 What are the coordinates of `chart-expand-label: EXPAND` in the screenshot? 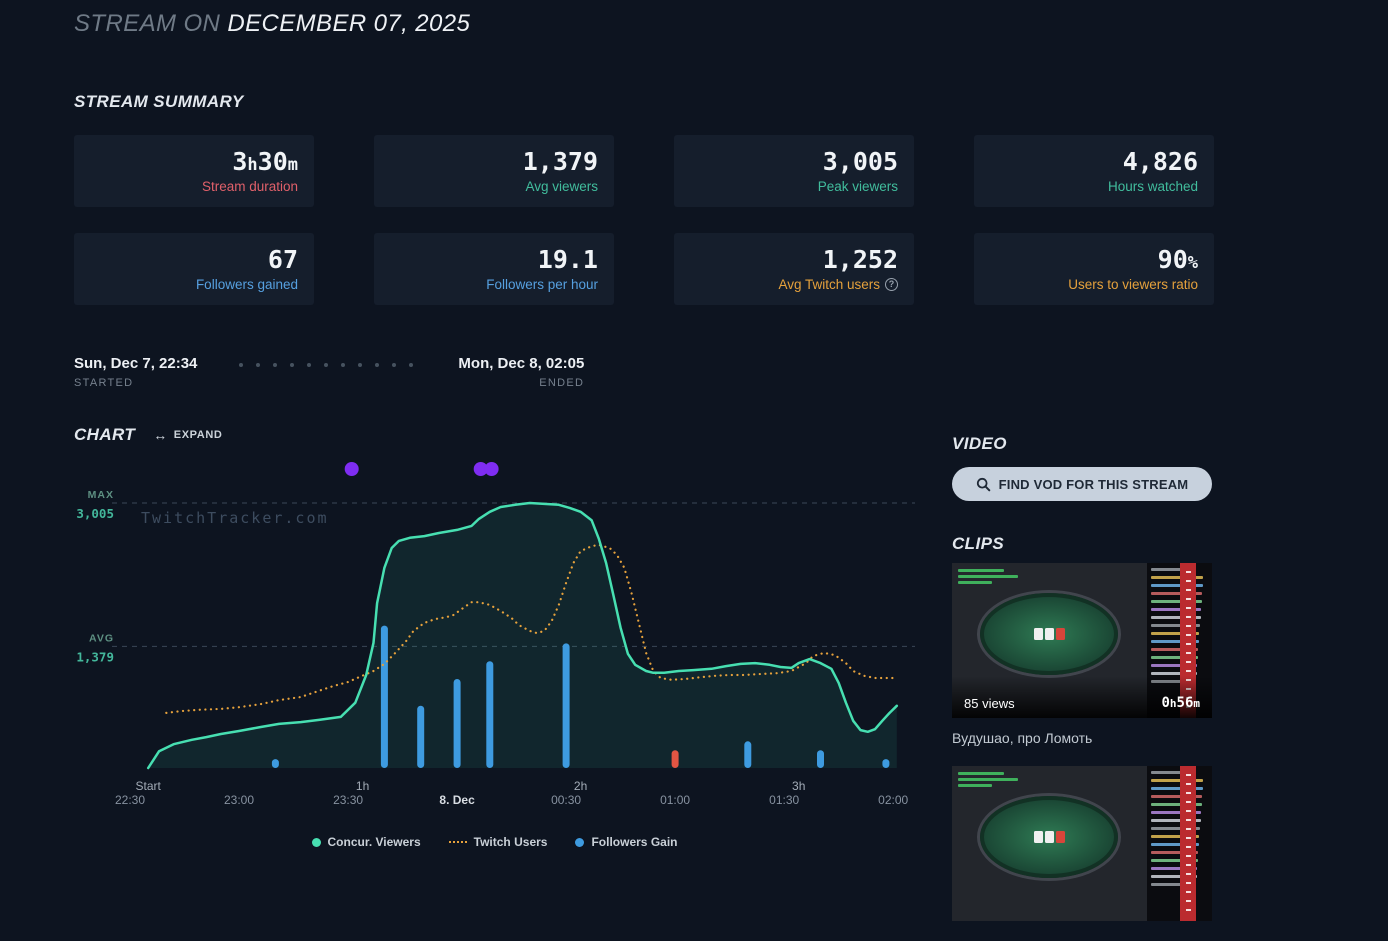 It's located at (198, 435).